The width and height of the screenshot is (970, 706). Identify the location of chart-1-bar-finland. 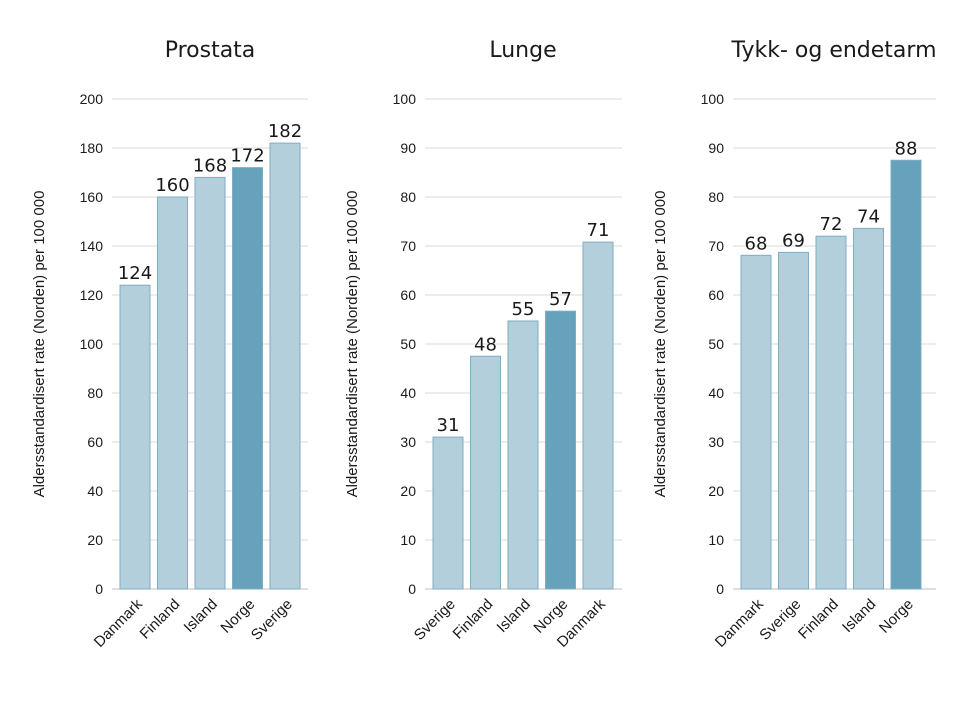
(485, 472).